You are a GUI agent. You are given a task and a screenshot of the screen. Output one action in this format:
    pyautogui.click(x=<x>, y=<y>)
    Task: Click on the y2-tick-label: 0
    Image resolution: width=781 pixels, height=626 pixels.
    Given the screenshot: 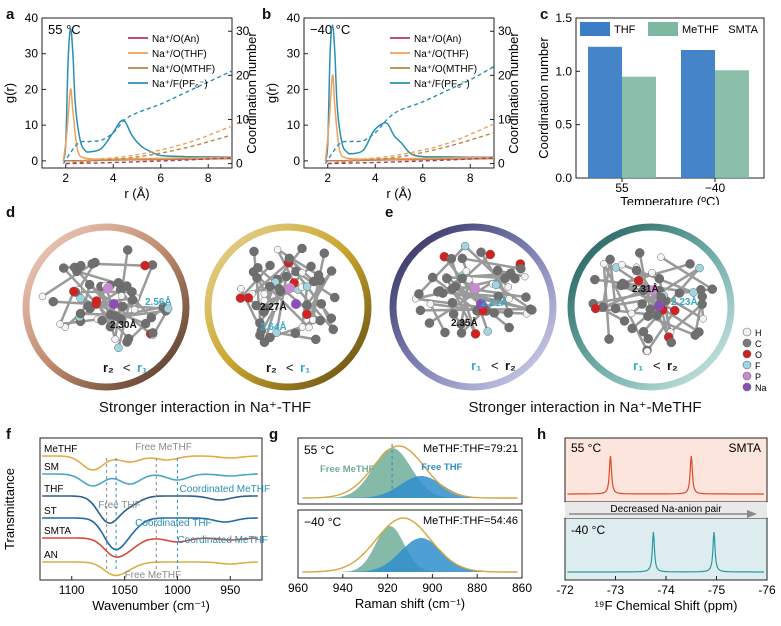 What is the action you would take?
    pyautogui.click(x=239, y=164)
    